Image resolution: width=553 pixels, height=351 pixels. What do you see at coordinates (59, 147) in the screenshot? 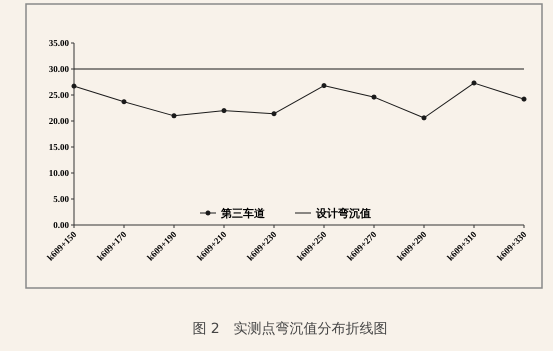
I see `y-tick-label: 15.00` at bounding box center [59, 147].